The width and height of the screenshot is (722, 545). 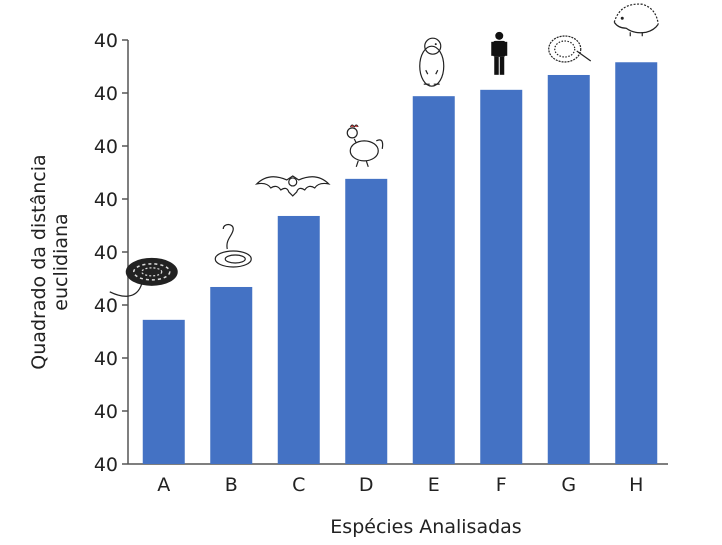 I want to click on hedgehog-icon, so click(x=636, y=20).